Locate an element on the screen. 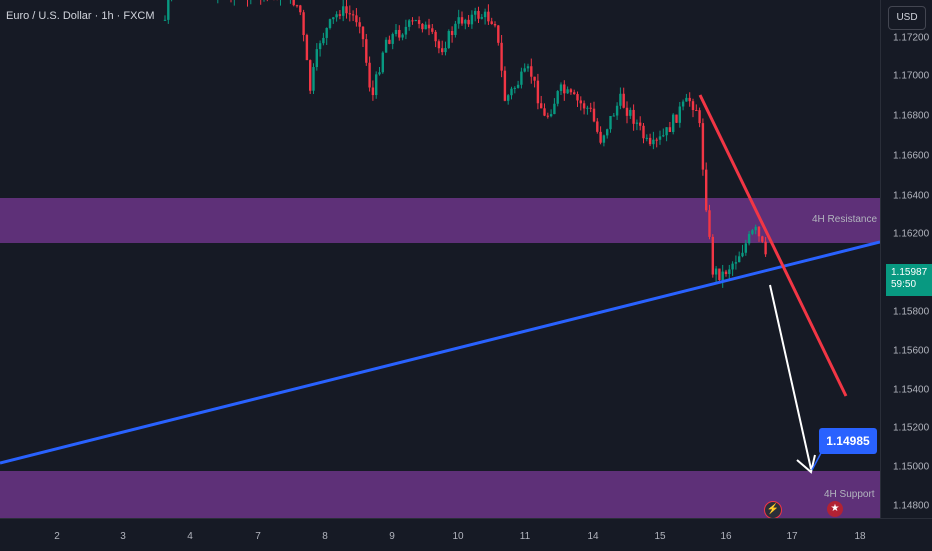 Image resolution: width=932 pixels, height=551 pixels. price-tick: 1.15400 is located at coordinates (911, 390).